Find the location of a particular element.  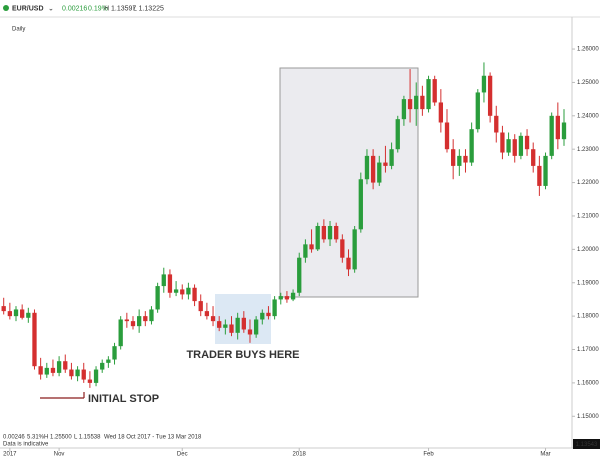

x-tick-label: Dec is located at coordinates (182, 454).